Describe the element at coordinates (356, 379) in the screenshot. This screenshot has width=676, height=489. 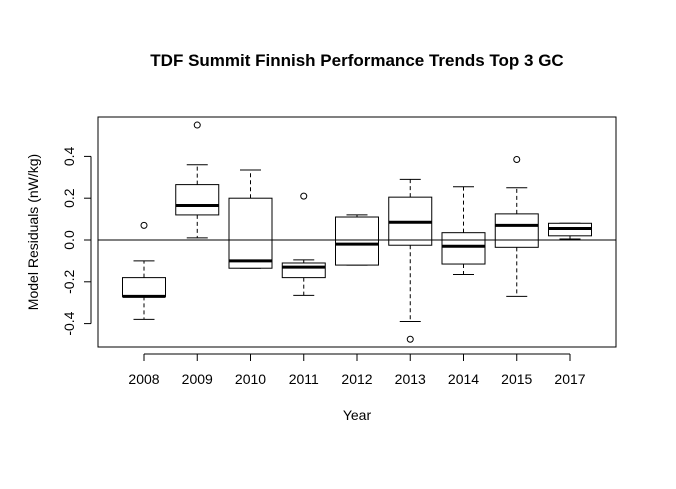
I see `x-tick-label: 2012` at that location.